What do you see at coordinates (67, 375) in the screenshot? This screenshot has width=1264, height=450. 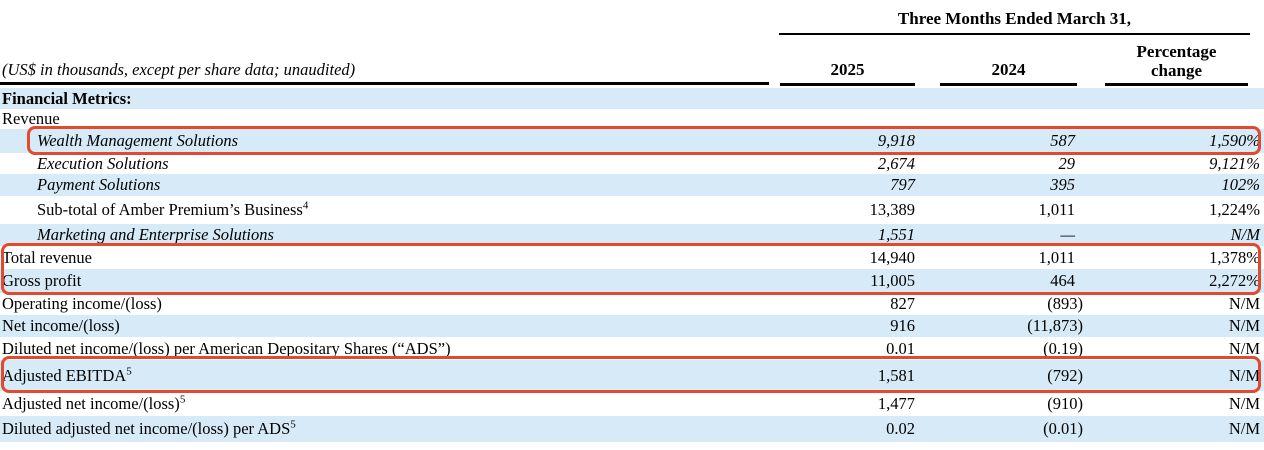 I see `row-label: Adjusted EBITDA5` at bounding box center [67, 375].